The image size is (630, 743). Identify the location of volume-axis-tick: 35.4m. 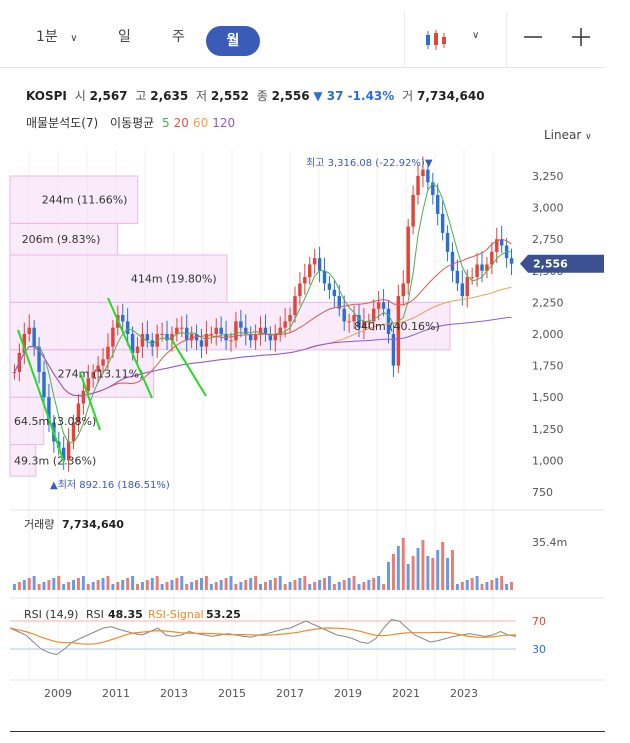
(549, 542).